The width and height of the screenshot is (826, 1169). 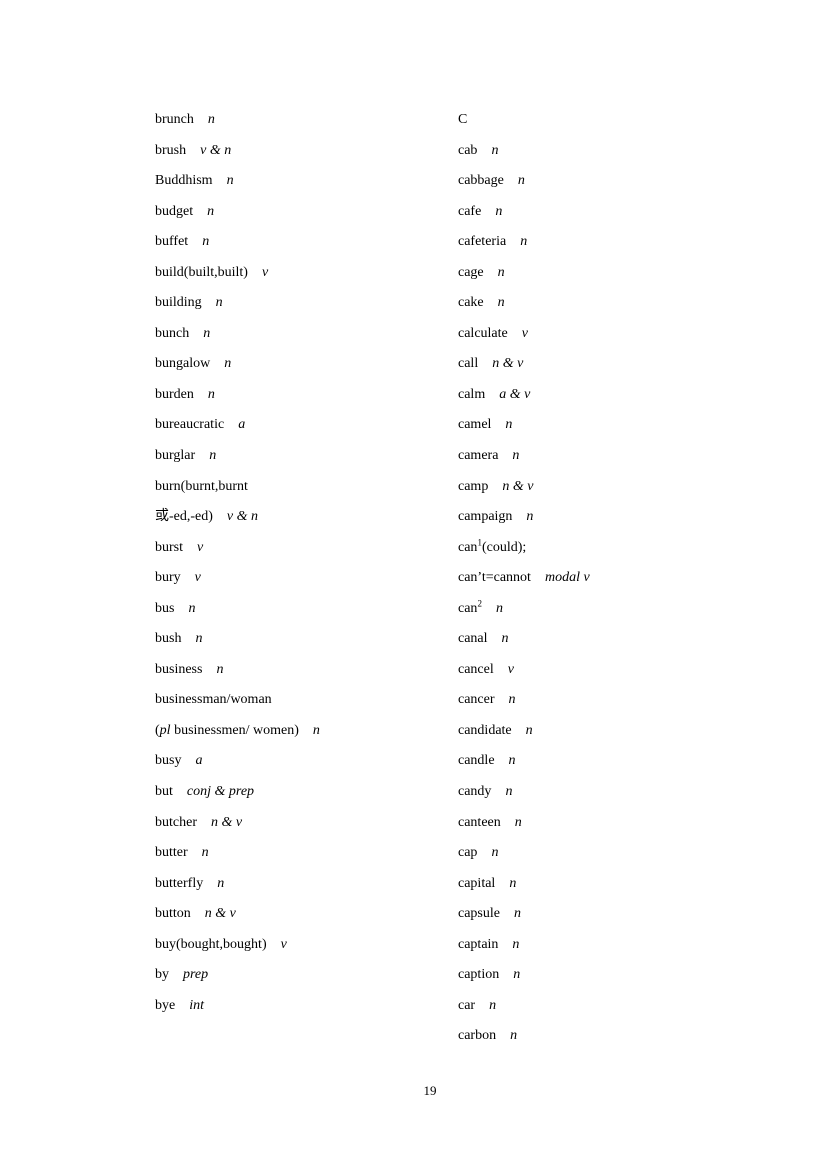 I want to click on vocabulary-entry: building n, so click(x=237, y=310).